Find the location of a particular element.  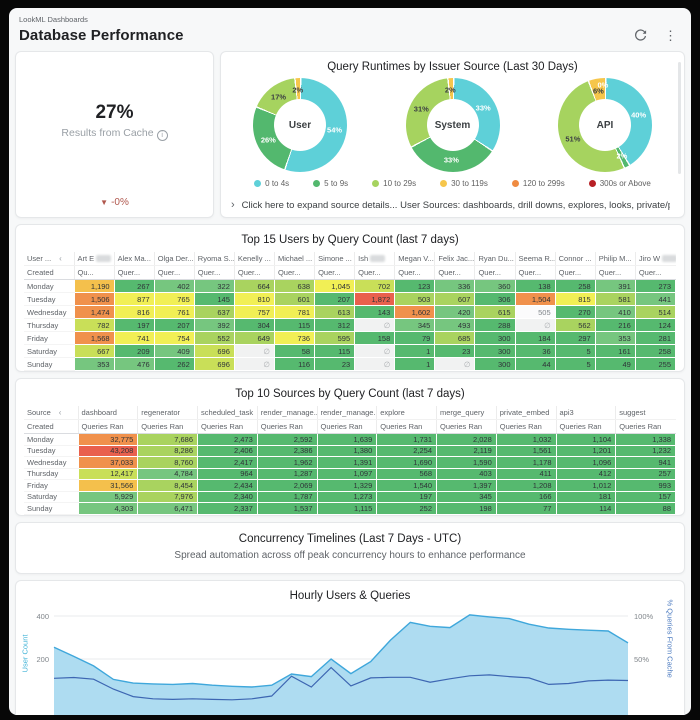

heatmap-cell: 1,540 is located at coordinates (406, 485).